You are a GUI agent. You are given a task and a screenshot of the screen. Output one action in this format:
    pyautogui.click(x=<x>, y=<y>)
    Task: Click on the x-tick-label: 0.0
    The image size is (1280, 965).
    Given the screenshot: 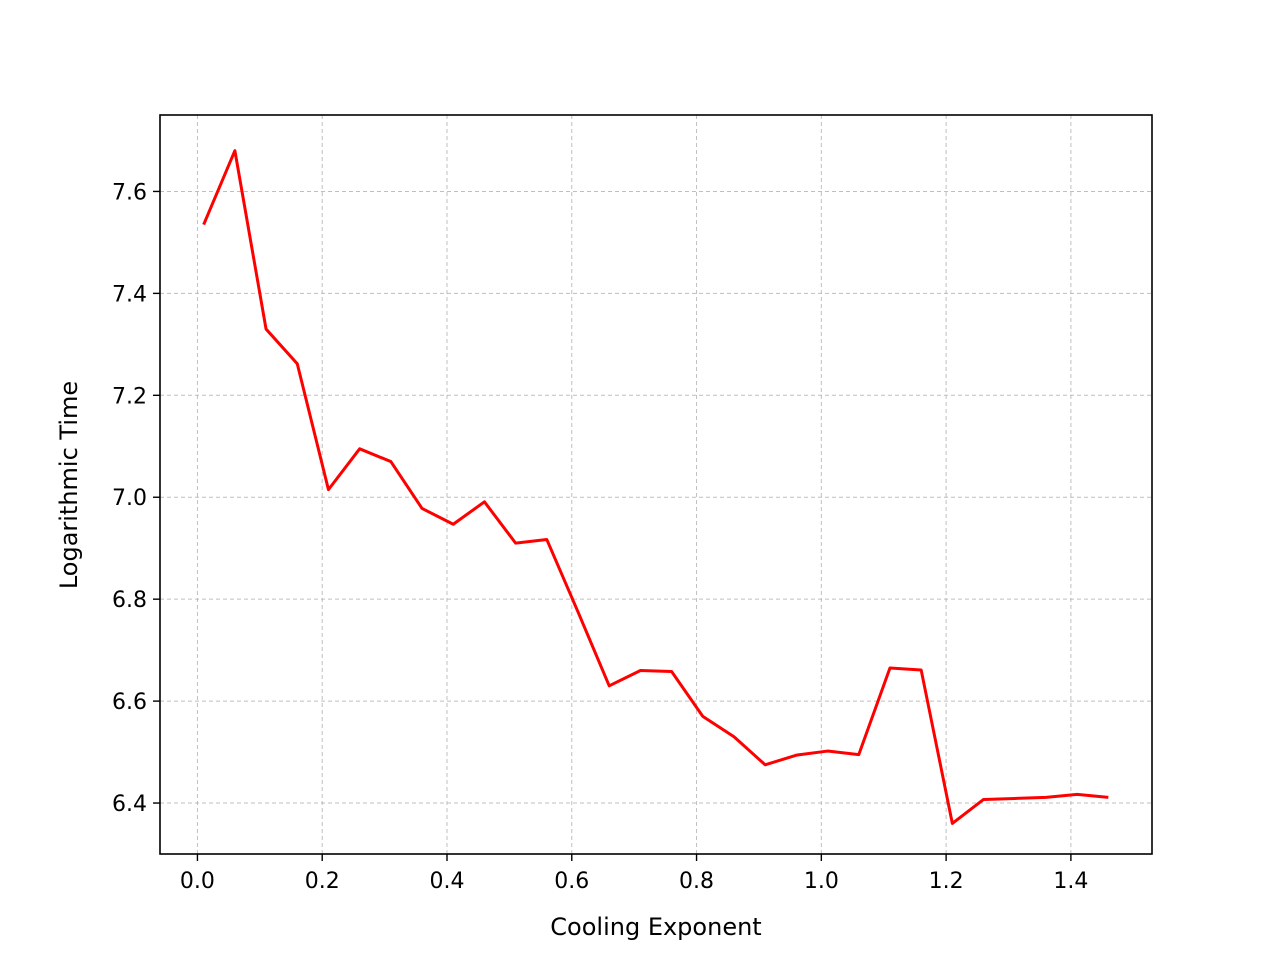 What is the action you would take?
    pyautogui.click(x=197, y=881)
    